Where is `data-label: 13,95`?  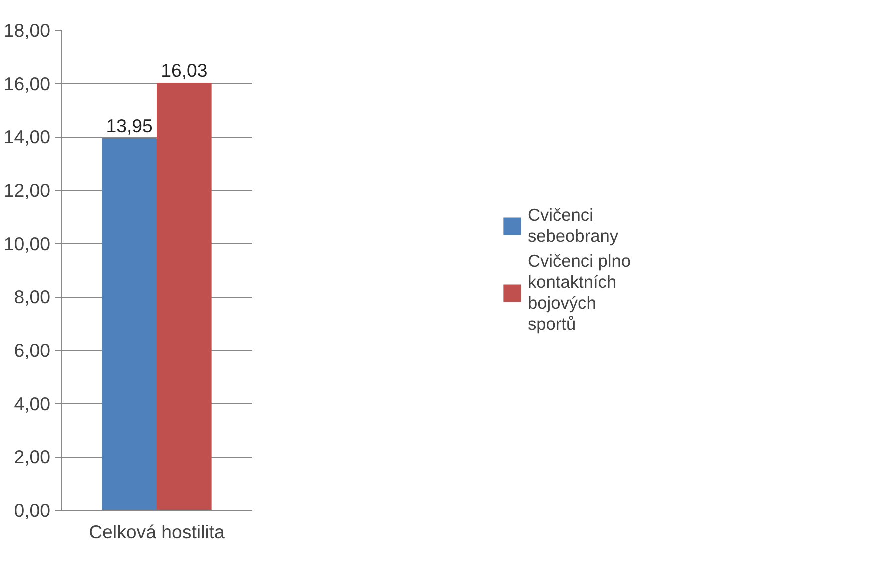
data-label: 13,95 is located at coordinates (129, 126).